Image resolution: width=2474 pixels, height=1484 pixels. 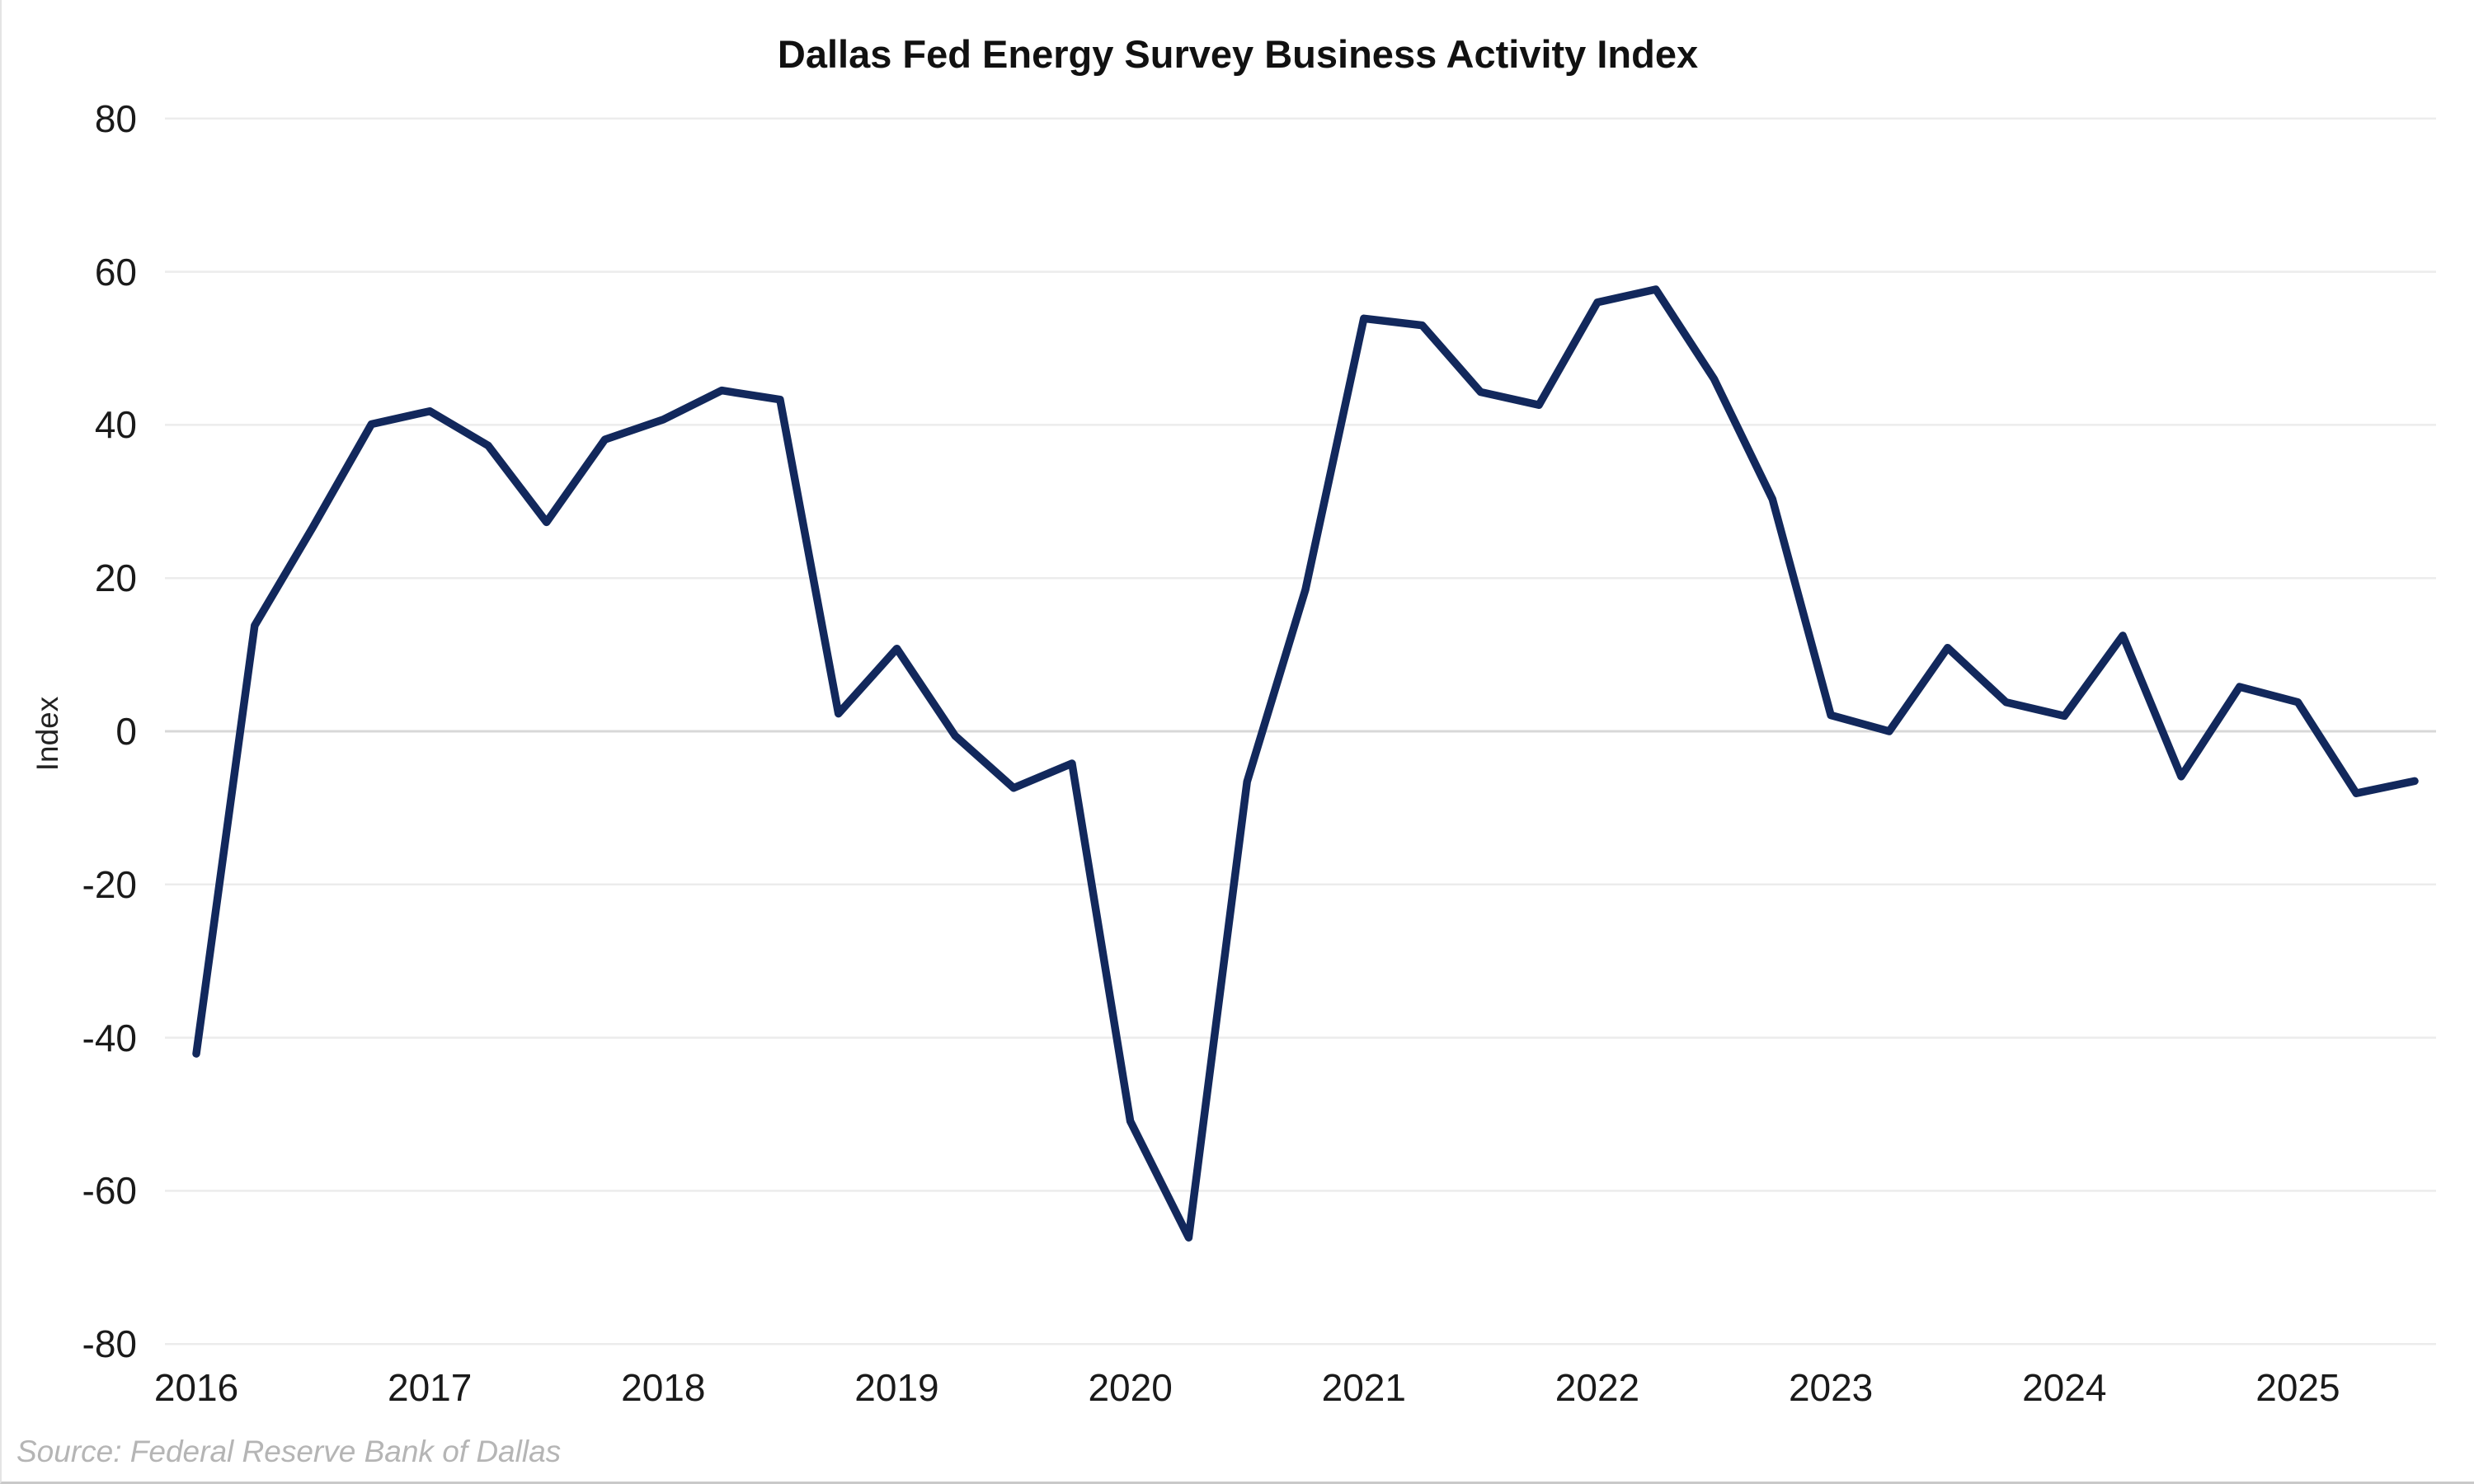 I want to click on x-tick-label: 2024, so click(x=2064, y=1387).